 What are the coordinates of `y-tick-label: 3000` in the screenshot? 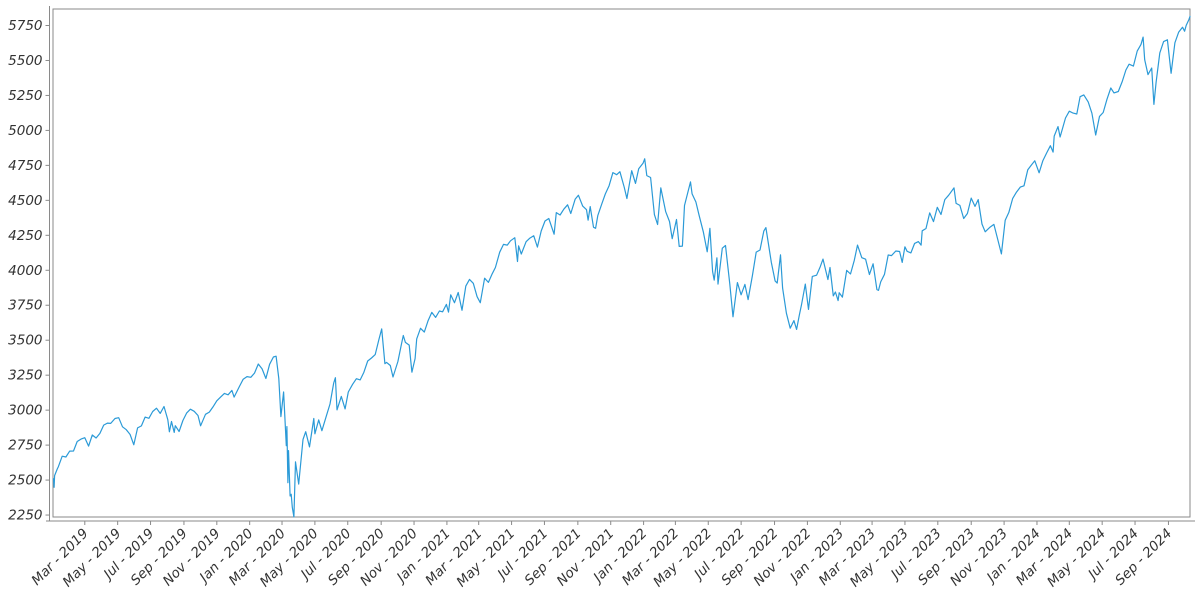 It's located at (25, 411).